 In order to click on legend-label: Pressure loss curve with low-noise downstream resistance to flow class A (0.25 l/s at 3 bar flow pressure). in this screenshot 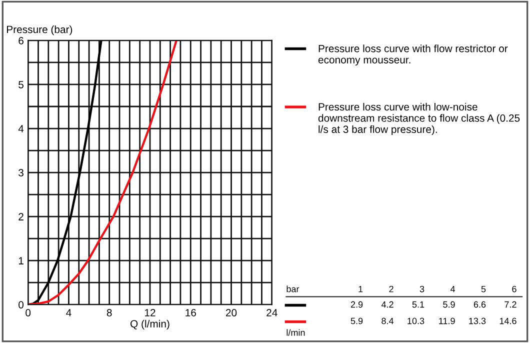, I will do `click(419, 119)`.